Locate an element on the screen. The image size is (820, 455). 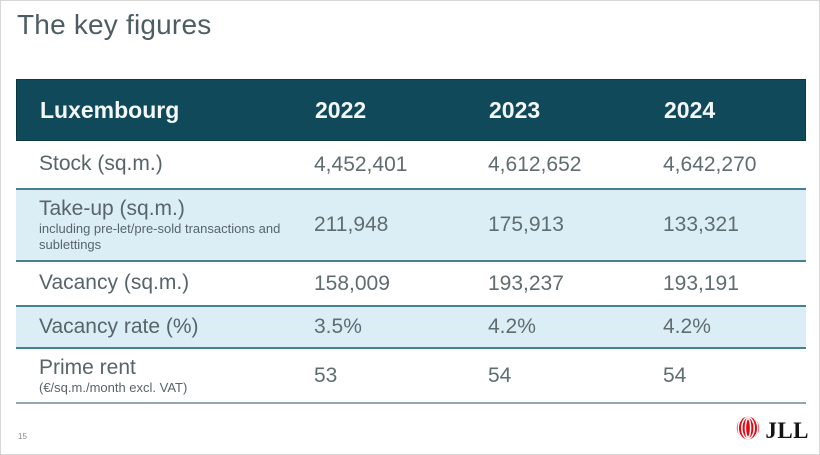
table-row-vacancy-rate: Vacancy rate (%) 3.5% 4.2% 4.2% is located at coordinates (411, 326).